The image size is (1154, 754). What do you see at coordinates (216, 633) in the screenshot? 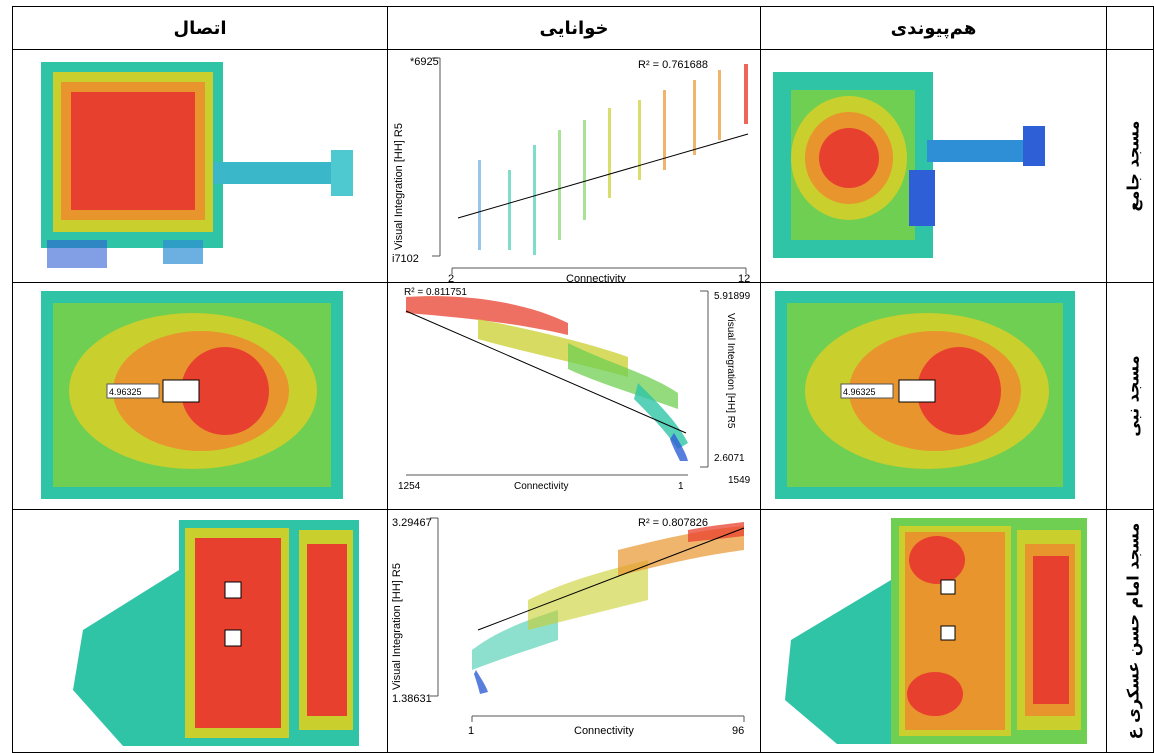
I see `floorplan-askari-connectivity` at bounding box center [216, 633].